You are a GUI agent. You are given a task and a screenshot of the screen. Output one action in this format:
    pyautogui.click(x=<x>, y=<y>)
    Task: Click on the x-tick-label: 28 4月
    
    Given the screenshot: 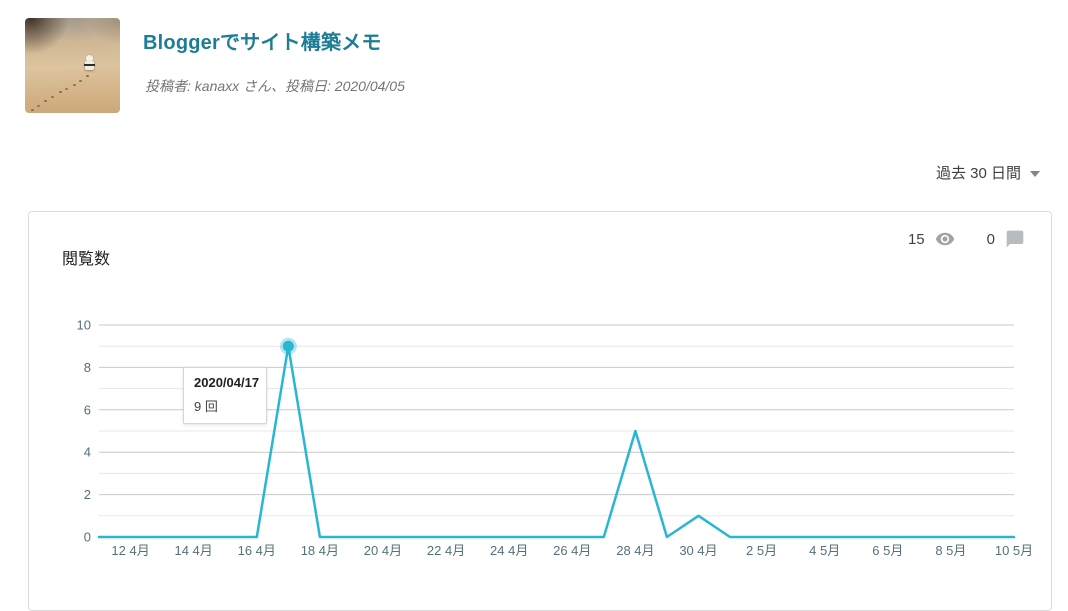 What is the action you would take?
    pyautogui.click(x=635, y=550)
    